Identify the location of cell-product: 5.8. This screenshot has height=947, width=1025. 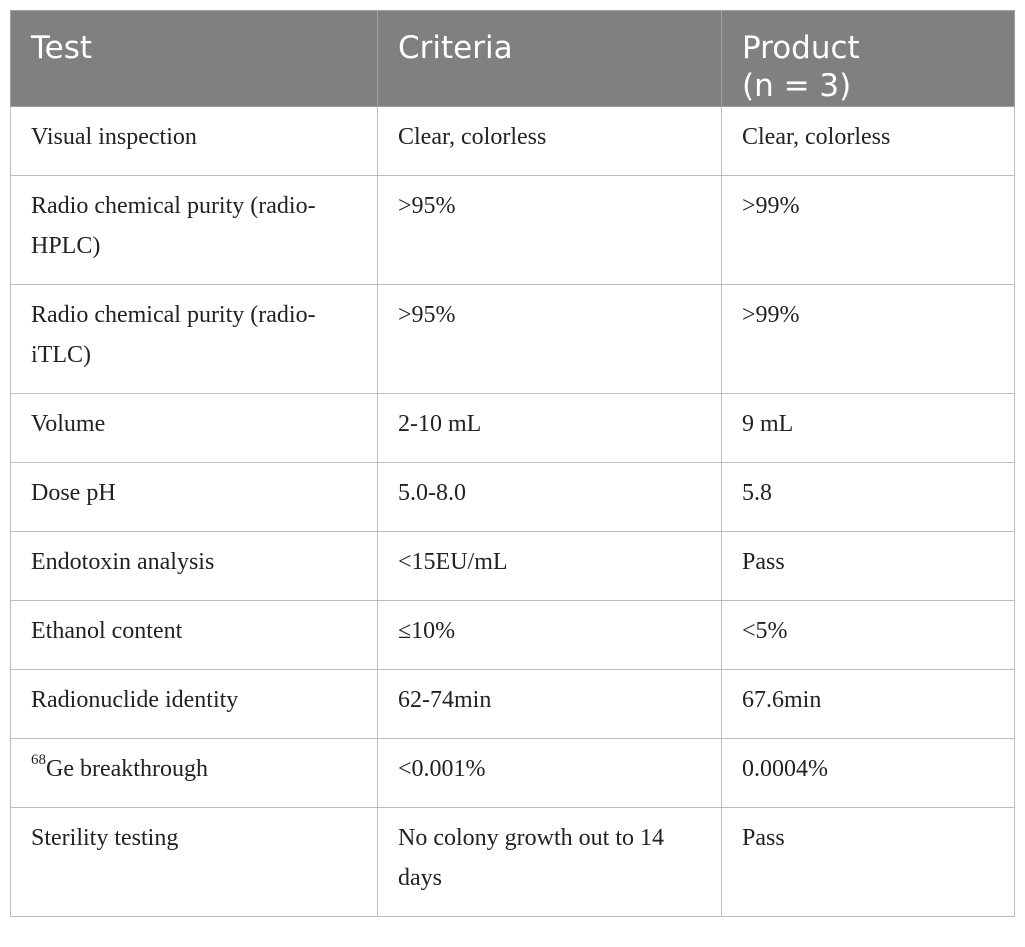
(868, 497).